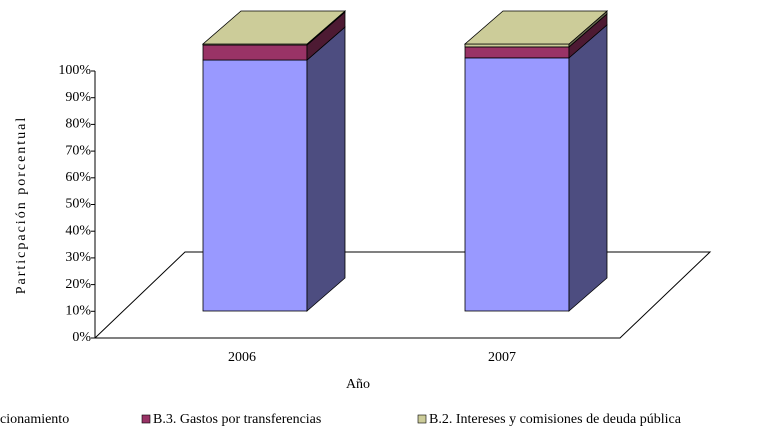  I want to click on y-tick-label: 30%, so click(78, 257).